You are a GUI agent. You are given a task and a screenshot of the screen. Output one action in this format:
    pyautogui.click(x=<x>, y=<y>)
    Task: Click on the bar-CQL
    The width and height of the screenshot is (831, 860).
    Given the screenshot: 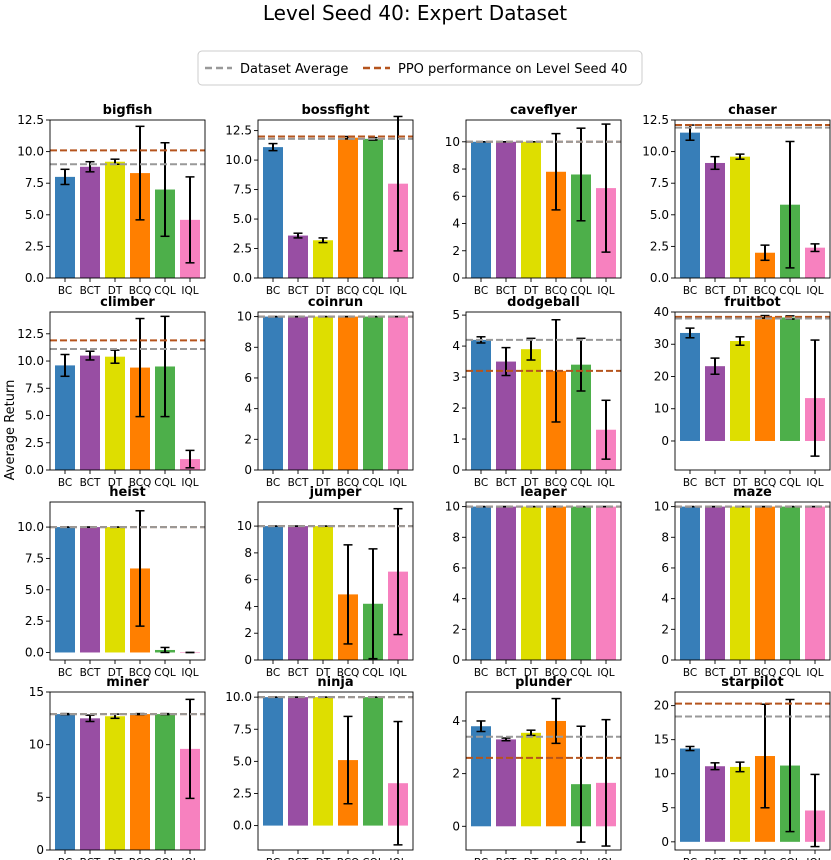 What is the action you would take?
    pyautogui.click(x=581, y=583)
    